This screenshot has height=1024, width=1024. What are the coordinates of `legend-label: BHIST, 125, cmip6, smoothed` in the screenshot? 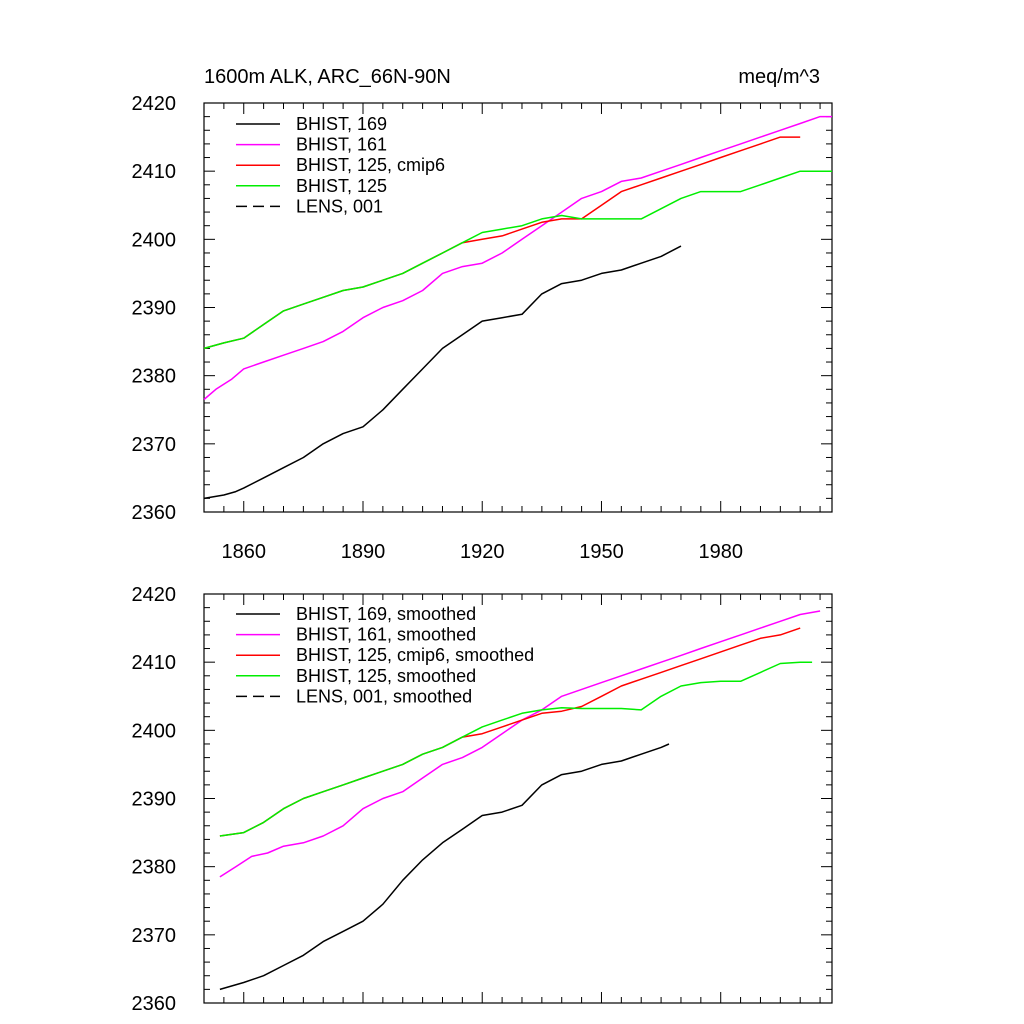 It's located at (415, 655).